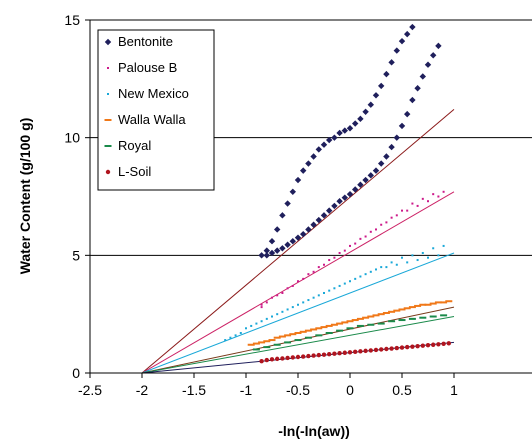 The width and height of the screenshot is (532, 446). Describe the element at coordinates (76, 255) in the screenshot. I see `y-tick-label-1: 5` at that location.